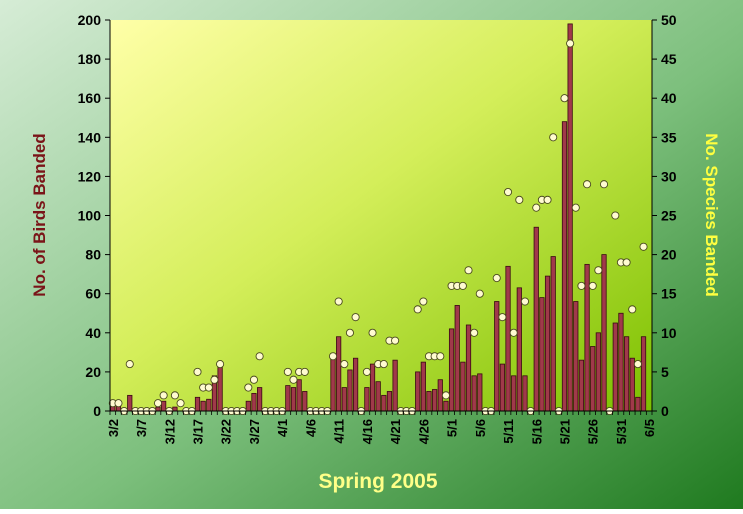 This screenshot has width=743, height=514. Describe the element at coordinates (90, 137) in the screenshot. I see `y-tick-label-left: 140` at that location.